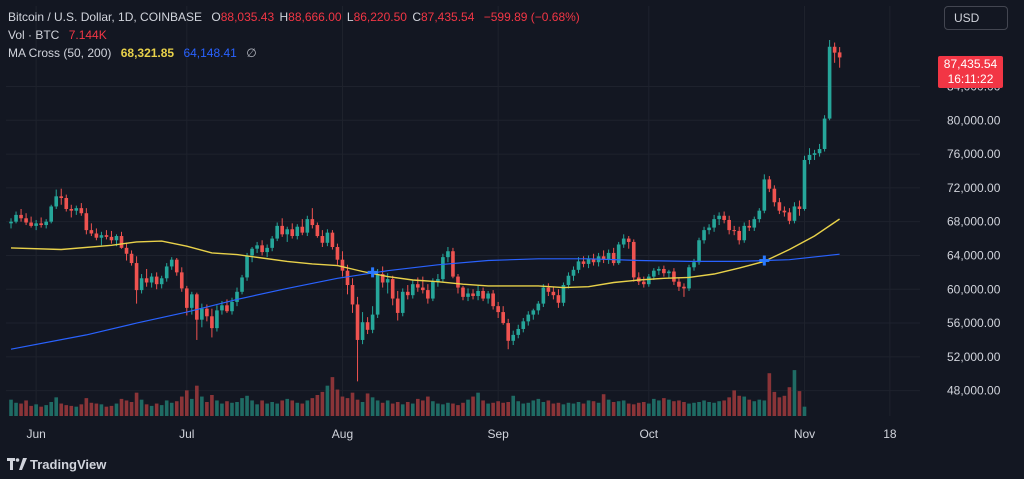 Image resolution: width=1024 pixels, height=479 pixels. What do you see at coordinates (147, 53) in the screenshot?
I see `ma-fast-value: 68,321.85` at bounding box center [147, 53].